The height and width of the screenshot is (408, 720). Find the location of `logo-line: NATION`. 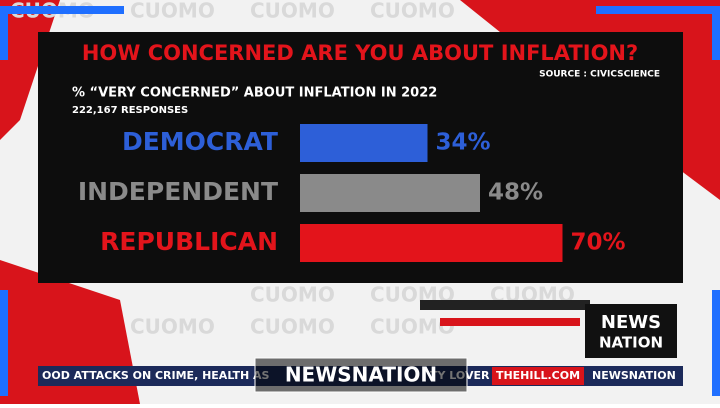

logo-line: NATION is located at coordinates (631, 343).